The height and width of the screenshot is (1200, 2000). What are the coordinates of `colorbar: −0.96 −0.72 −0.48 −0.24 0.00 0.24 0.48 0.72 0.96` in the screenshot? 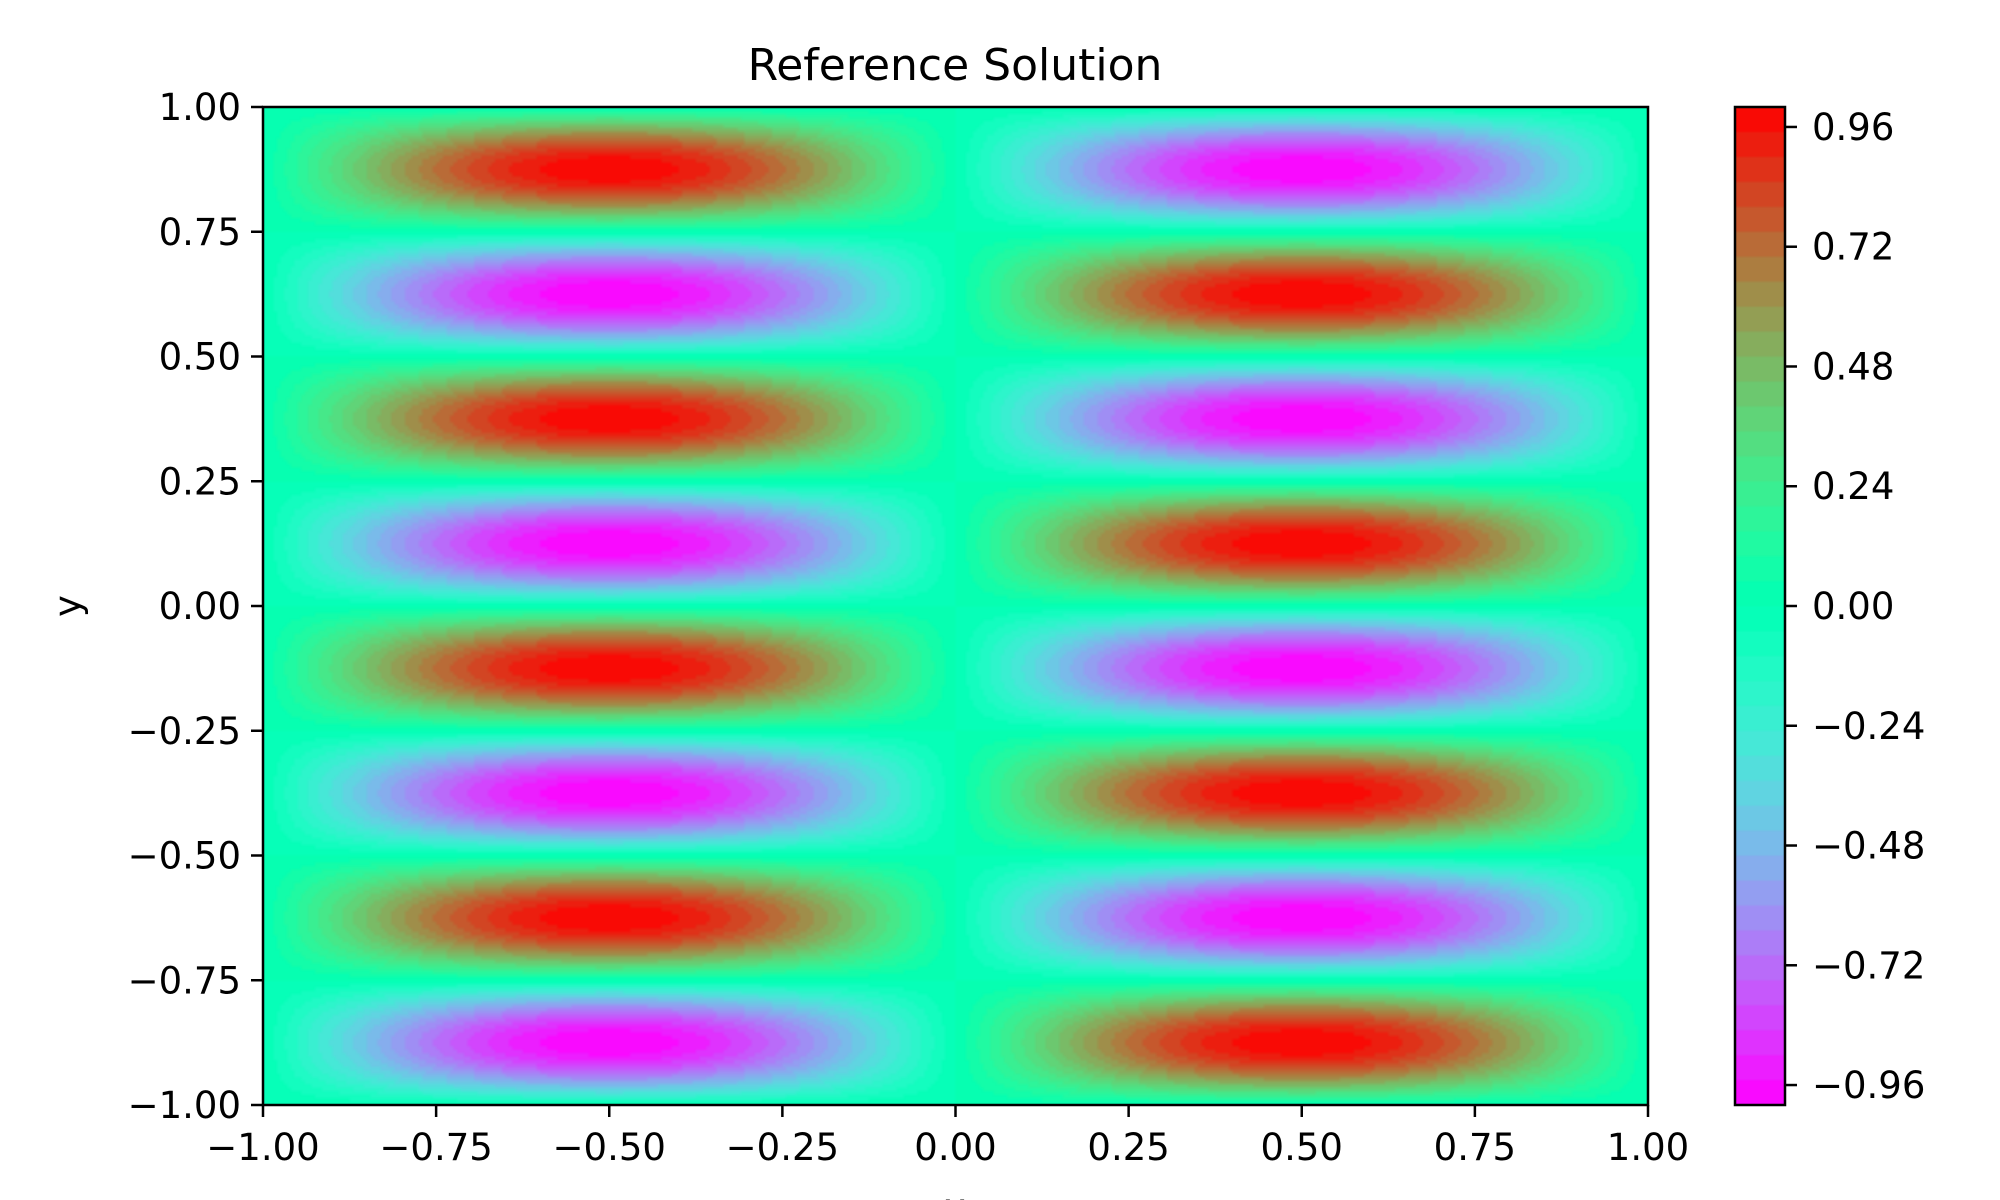 It's located at (1829, 606).